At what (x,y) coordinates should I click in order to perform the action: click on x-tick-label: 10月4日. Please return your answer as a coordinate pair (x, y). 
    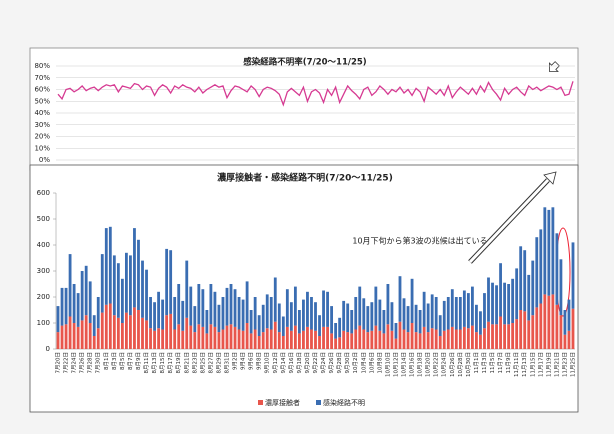
    Looking at the image, I should click on (363, 363).